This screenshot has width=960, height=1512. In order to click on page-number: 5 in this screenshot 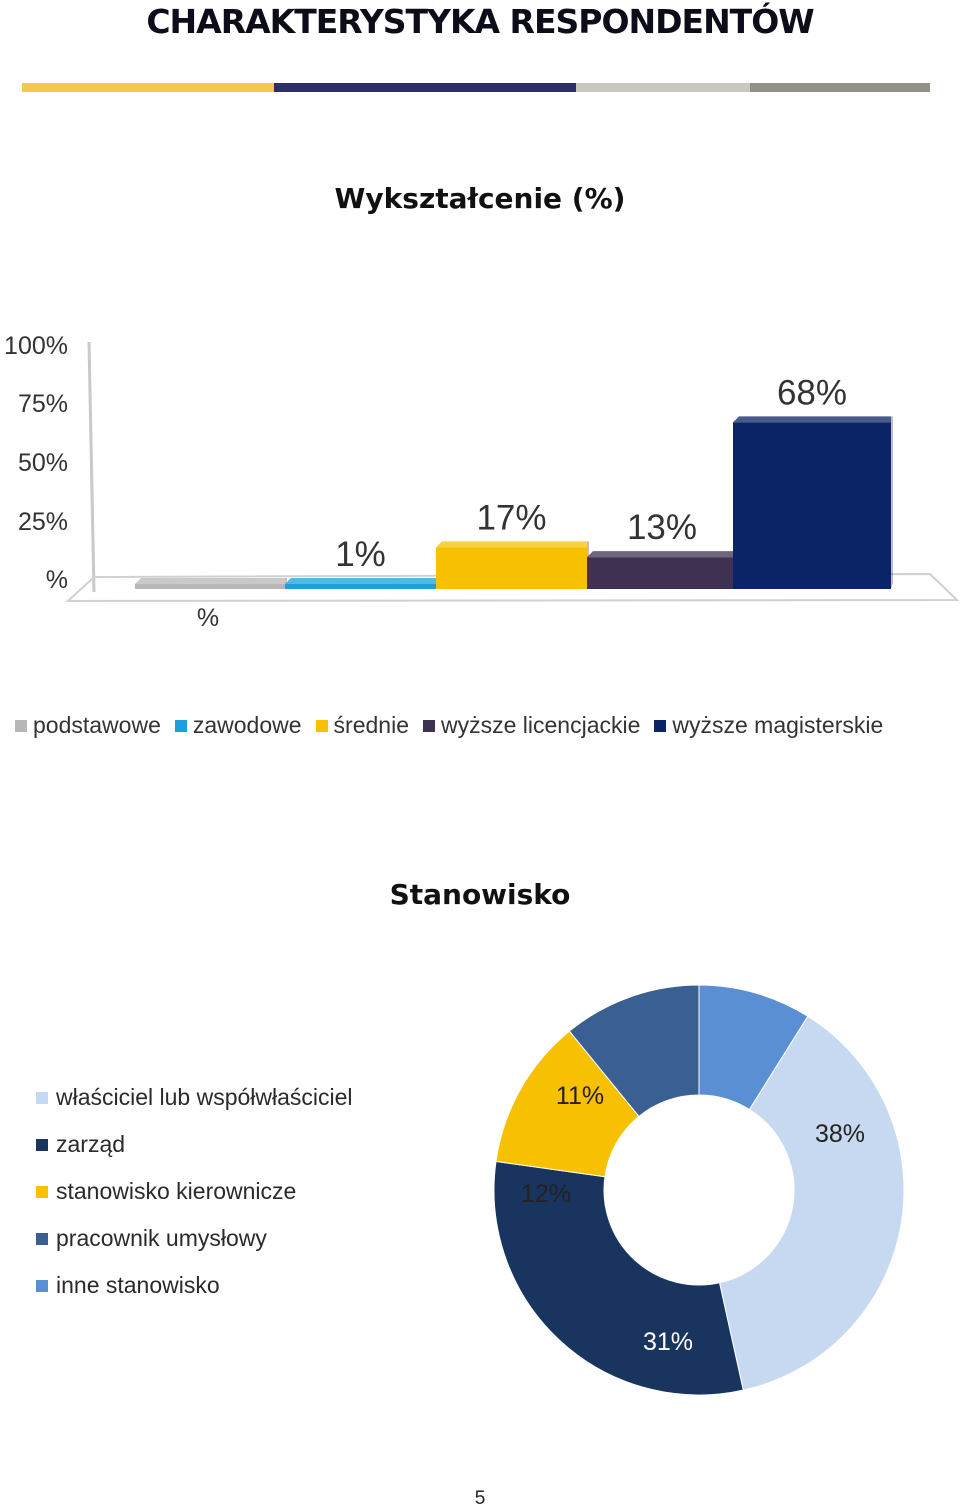, I will do `click(480, 1498)`.